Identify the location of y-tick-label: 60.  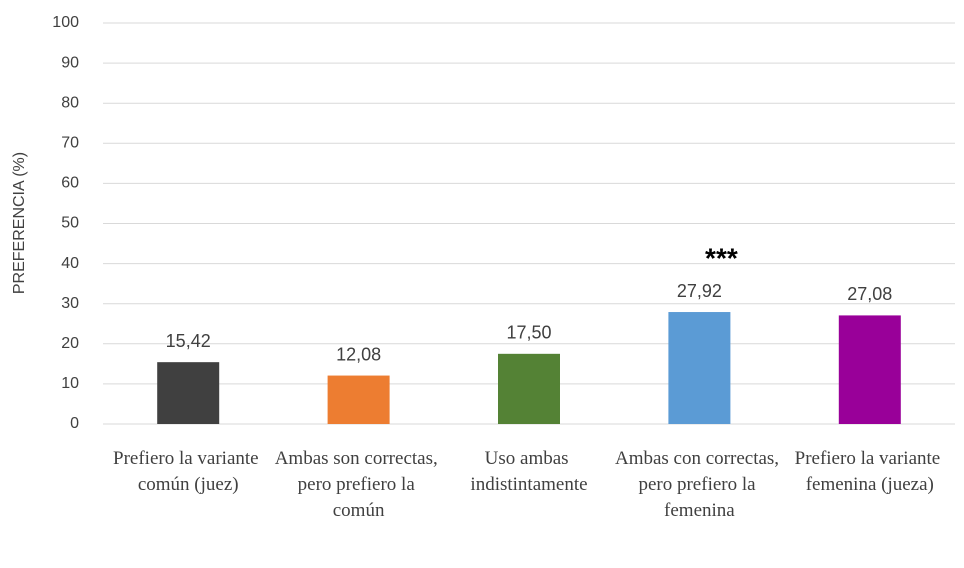
(70, 183).